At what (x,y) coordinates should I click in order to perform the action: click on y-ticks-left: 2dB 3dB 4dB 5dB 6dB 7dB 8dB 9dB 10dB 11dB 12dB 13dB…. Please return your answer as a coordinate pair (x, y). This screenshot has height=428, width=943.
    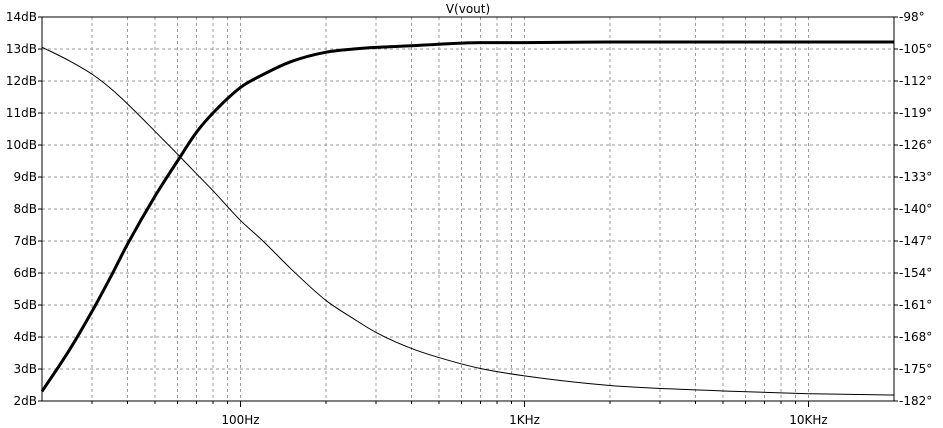
    Looking at the image, I should click on (24, 209).